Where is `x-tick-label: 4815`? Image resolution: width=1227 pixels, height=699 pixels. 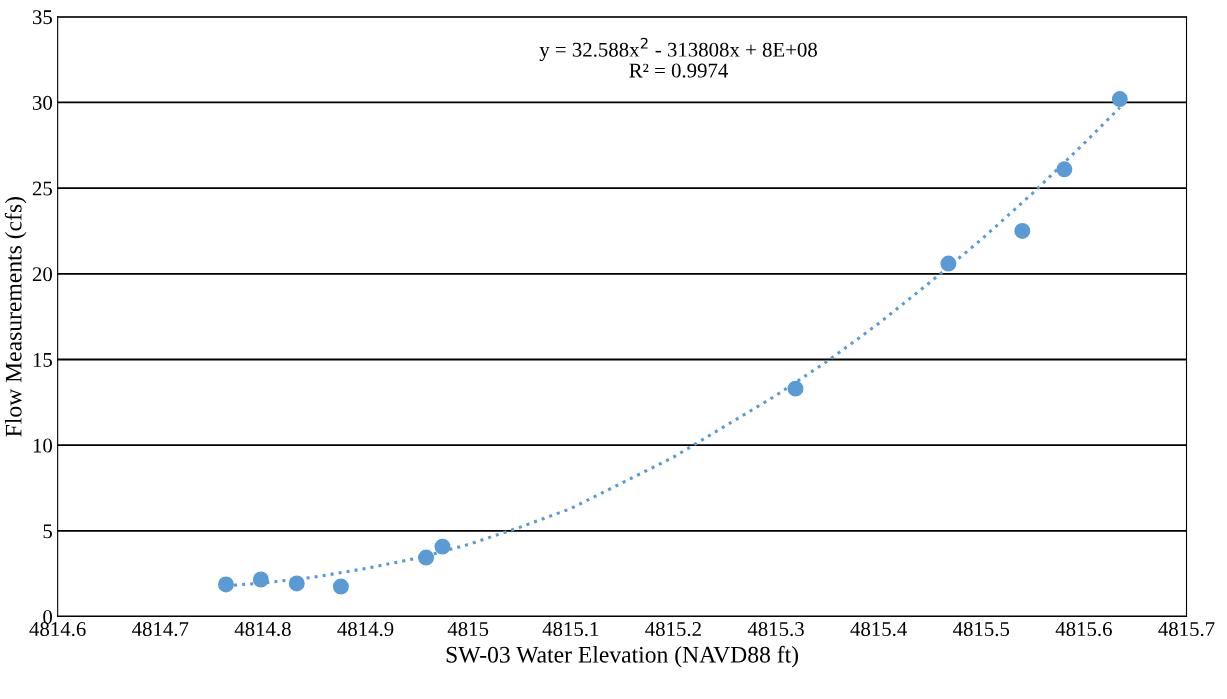
x-tick-label: 4815 is located at coordinates (468, 629).